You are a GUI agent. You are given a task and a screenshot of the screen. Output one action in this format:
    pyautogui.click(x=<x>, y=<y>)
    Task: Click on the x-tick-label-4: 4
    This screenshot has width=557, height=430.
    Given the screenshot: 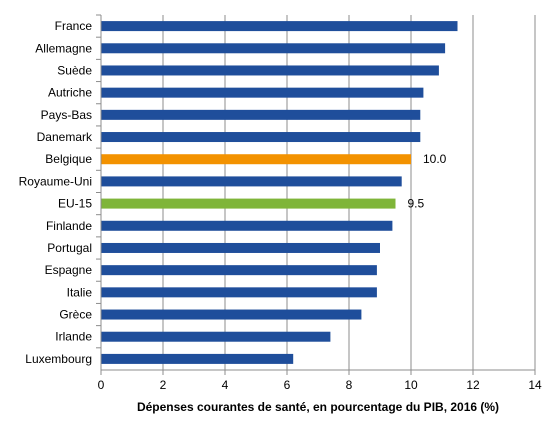 What is the action you would take?
    pyautogui.click(x=225, y=385)
    